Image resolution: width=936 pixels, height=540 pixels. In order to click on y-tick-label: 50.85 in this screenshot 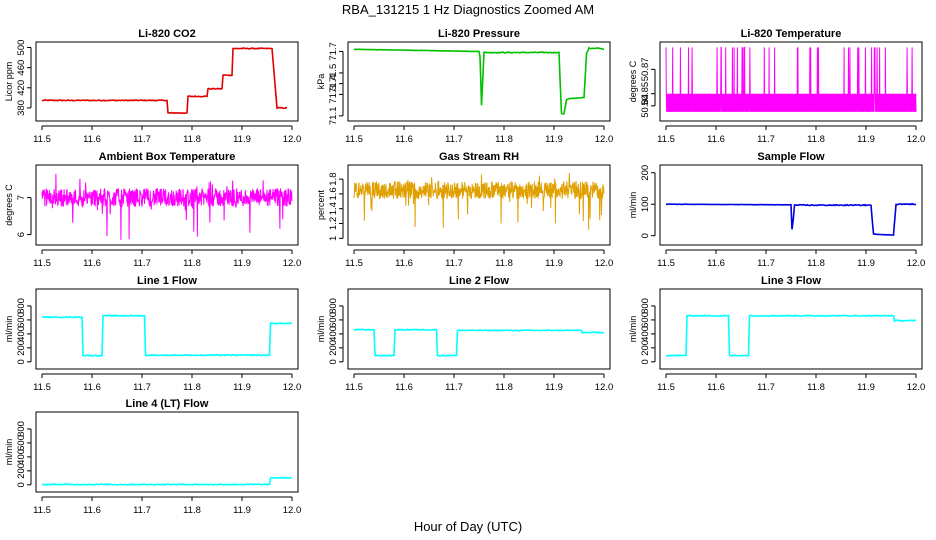, I will do `click(645, 94)`.